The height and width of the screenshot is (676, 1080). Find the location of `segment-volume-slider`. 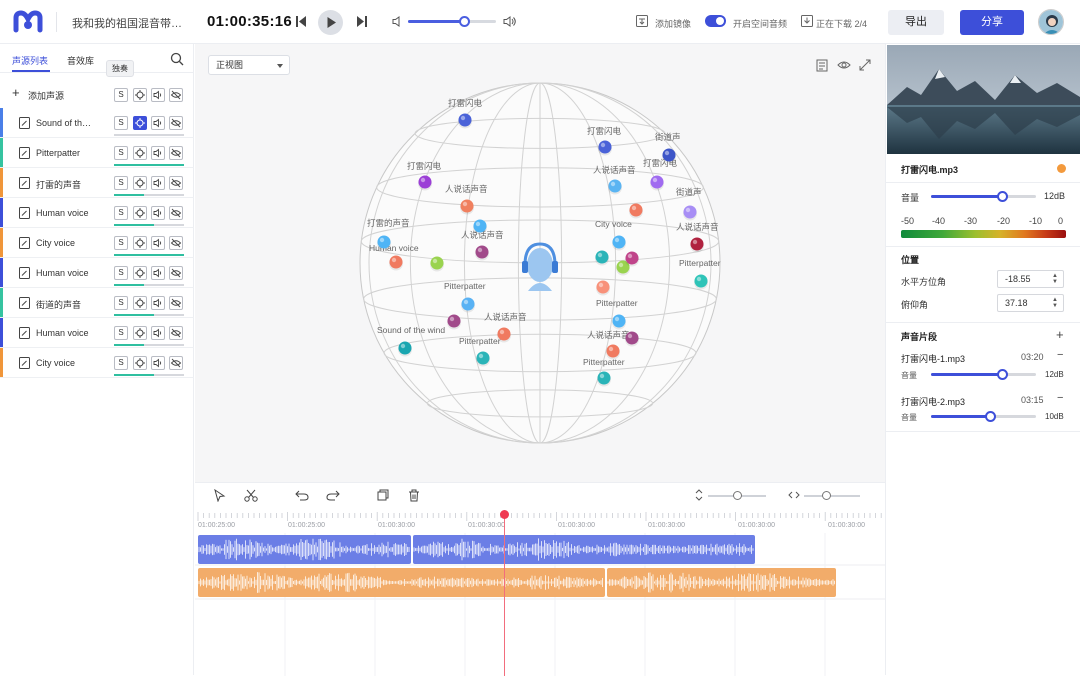

segment-volume-slider is located at coordinates (983, 374).